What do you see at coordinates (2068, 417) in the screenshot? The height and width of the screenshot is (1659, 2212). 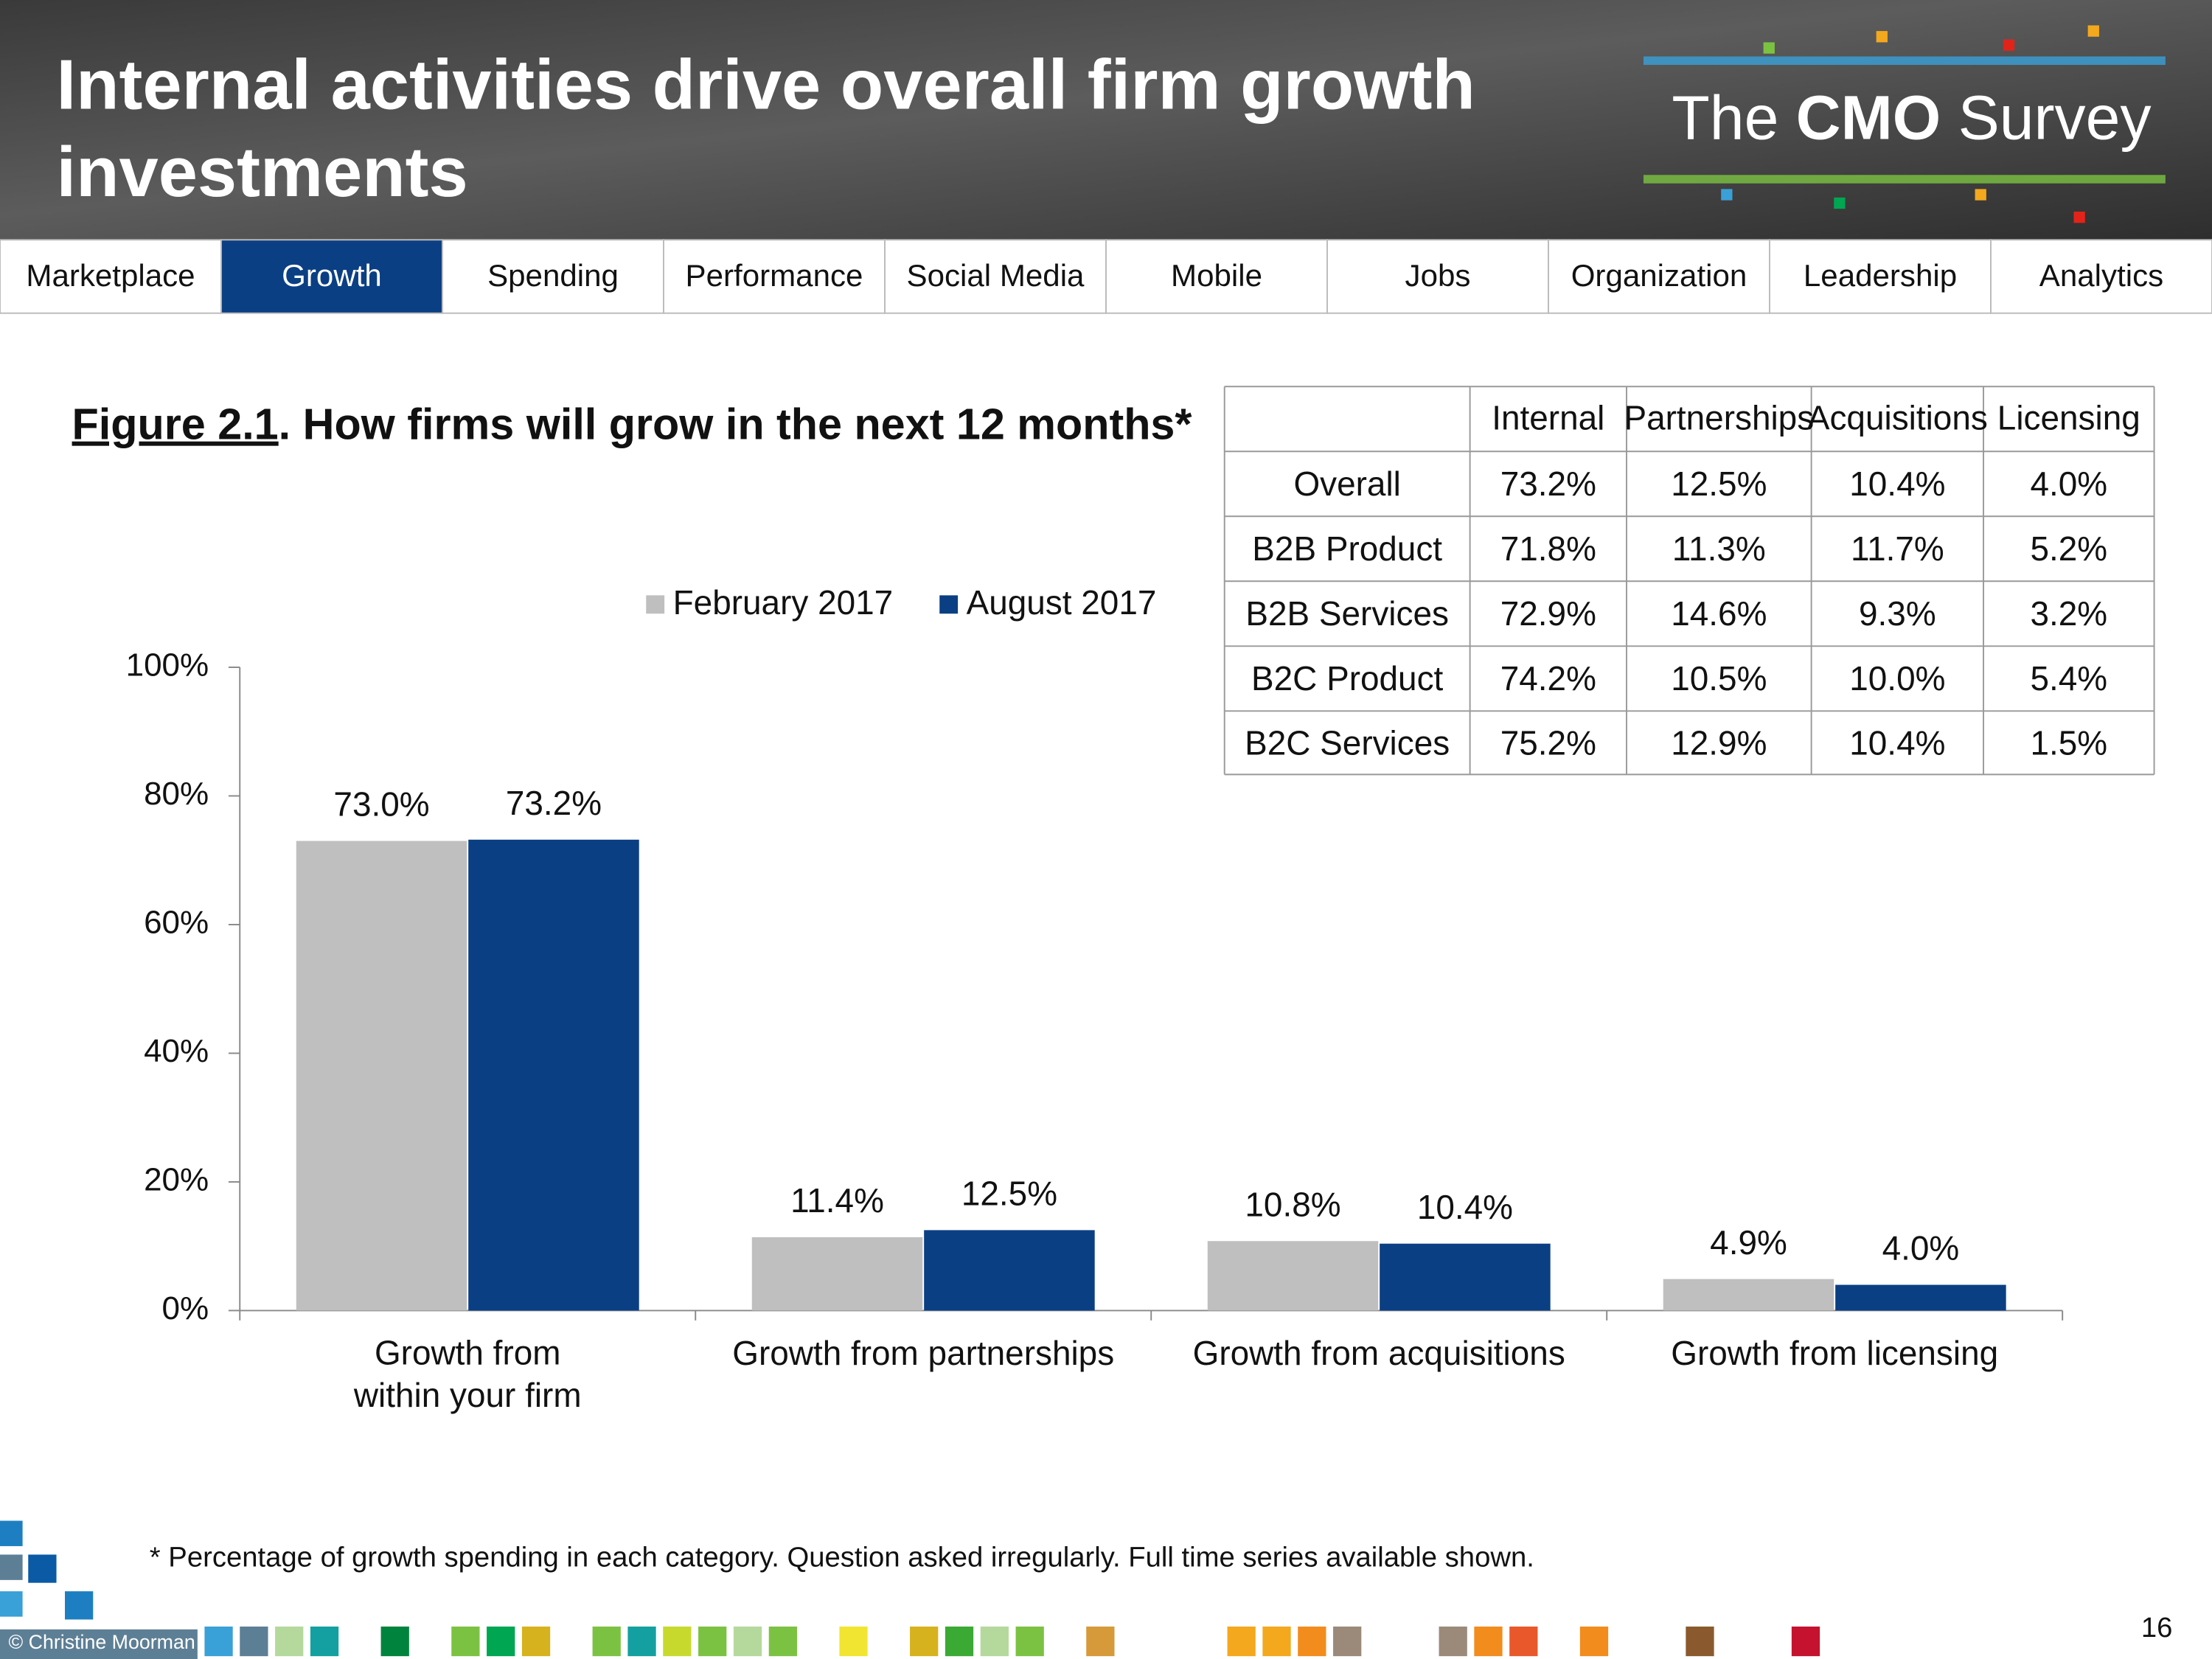 I see `table-header: Licensing` at bounding box center [2068, 417].